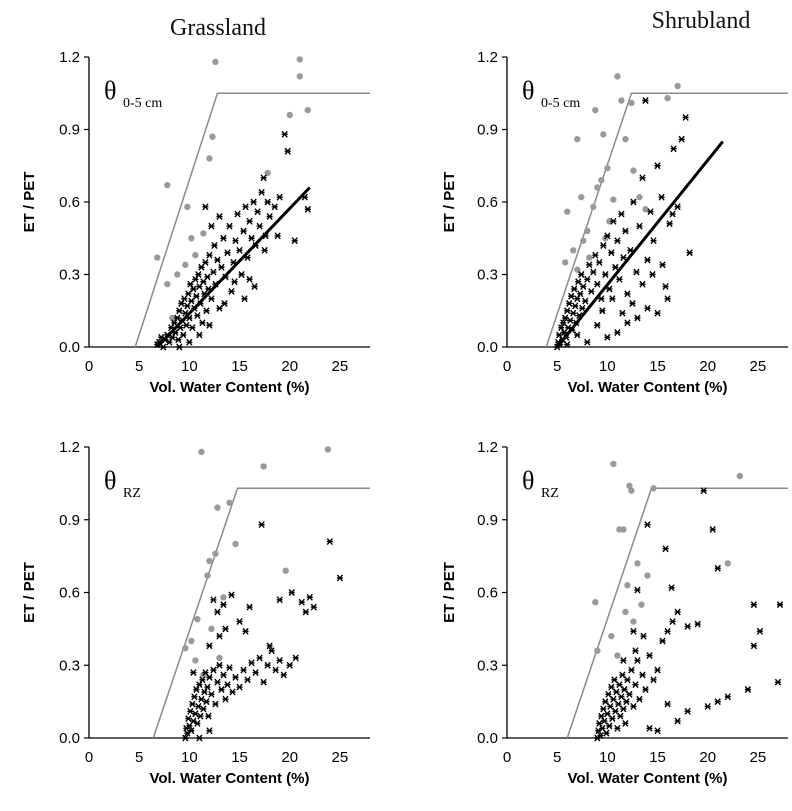 This screenshot has height=811, width=792. I want to click on y-tick-label: 0.3, so click(487, 665).